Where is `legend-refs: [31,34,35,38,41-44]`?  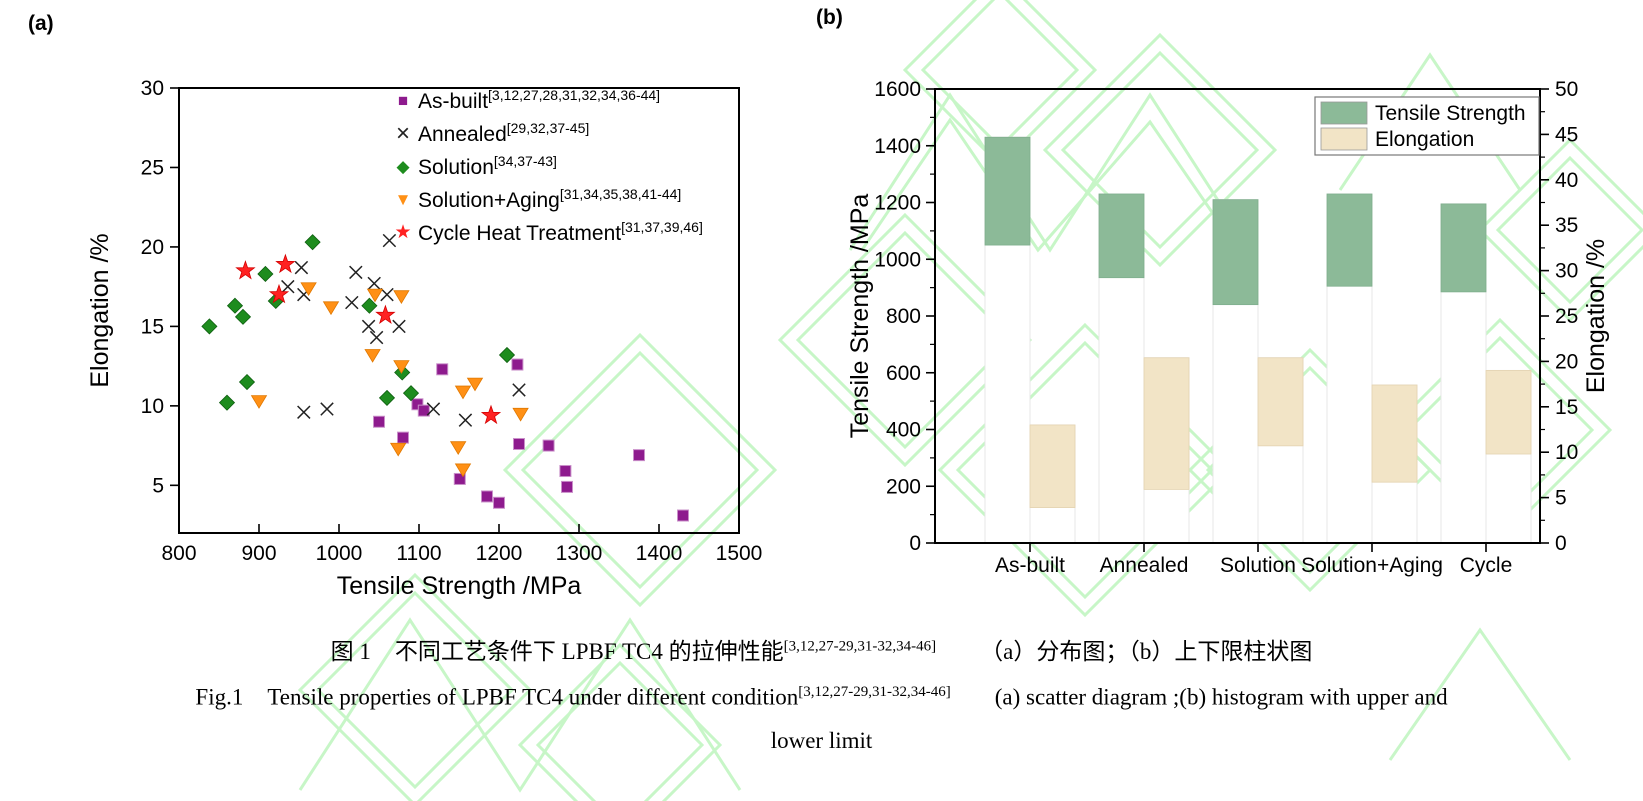
legend-refs: [31,34,35,38,41-44] is located at coordinates (620, 194).